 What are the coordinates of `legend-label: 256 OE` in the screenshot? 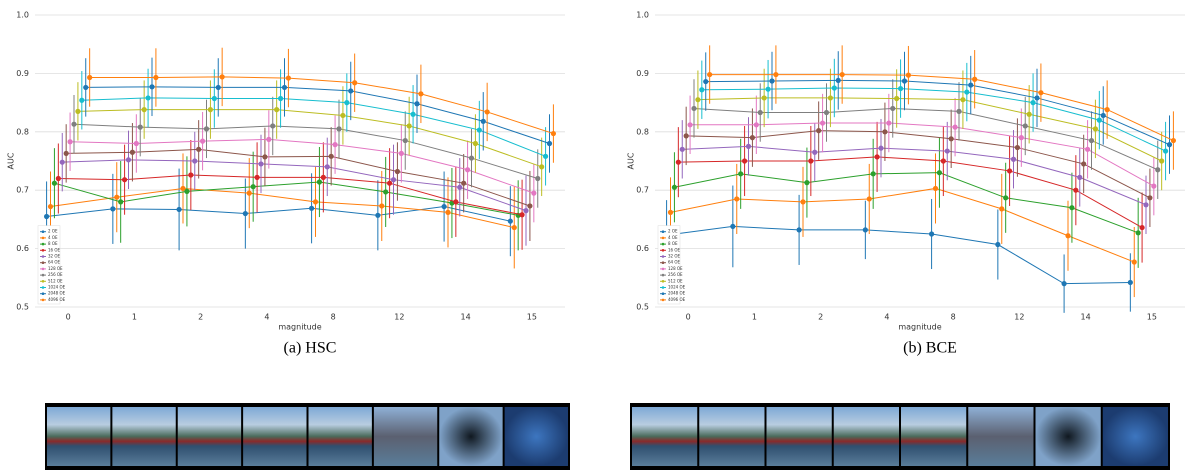 It's located at (675, 274).